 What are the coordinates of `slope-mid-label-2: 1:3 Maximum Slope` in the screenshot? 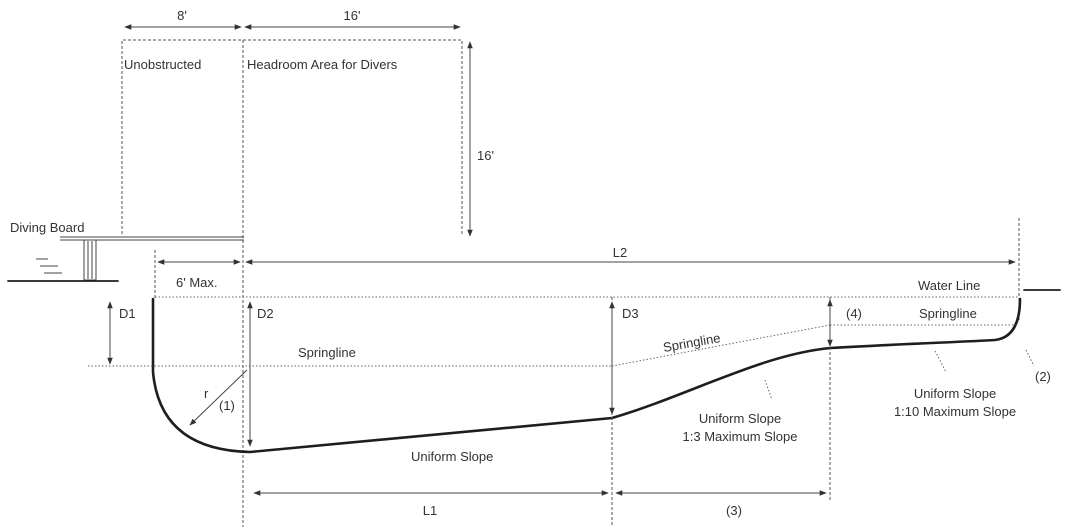 It's located at (740, 436).